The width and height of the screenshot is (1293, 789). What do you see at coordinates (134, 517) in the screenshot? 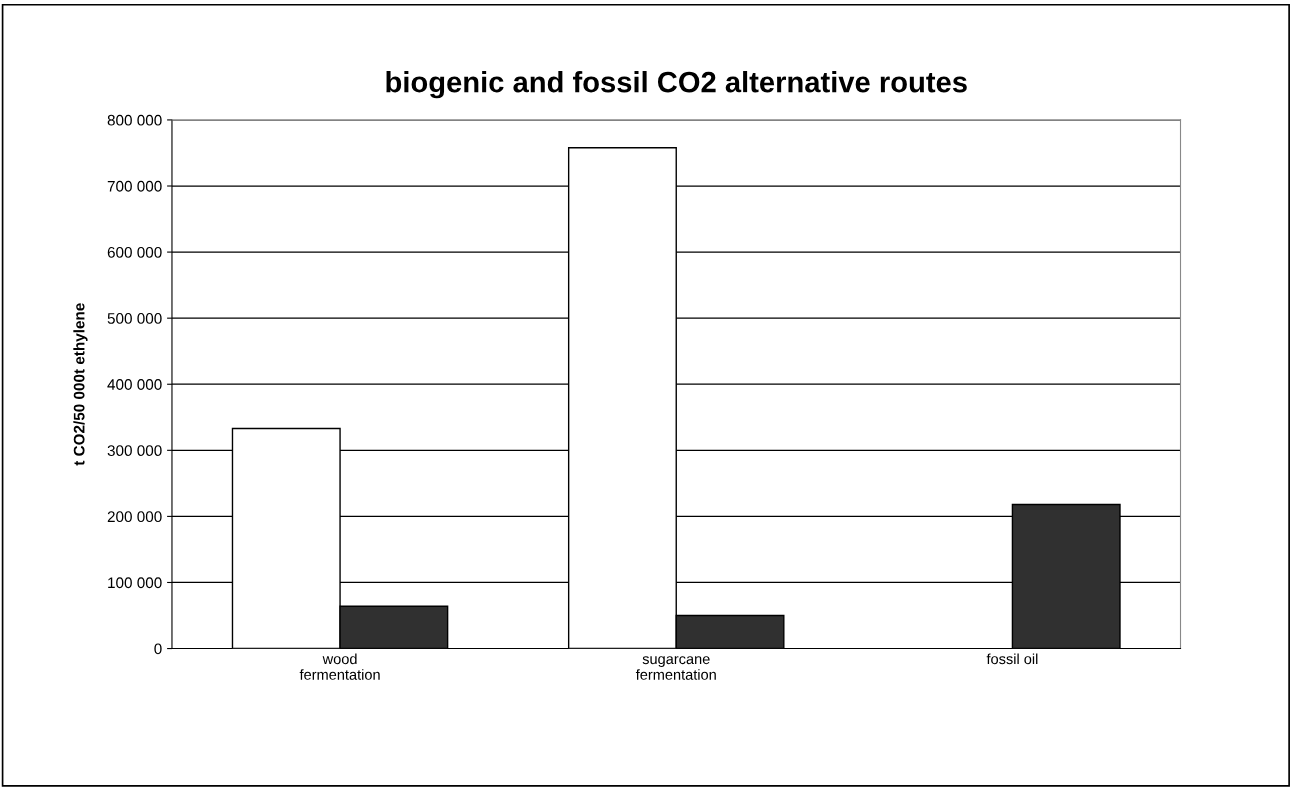
I see `y-tick-label: 200 000` at bounding box center [134, 517].